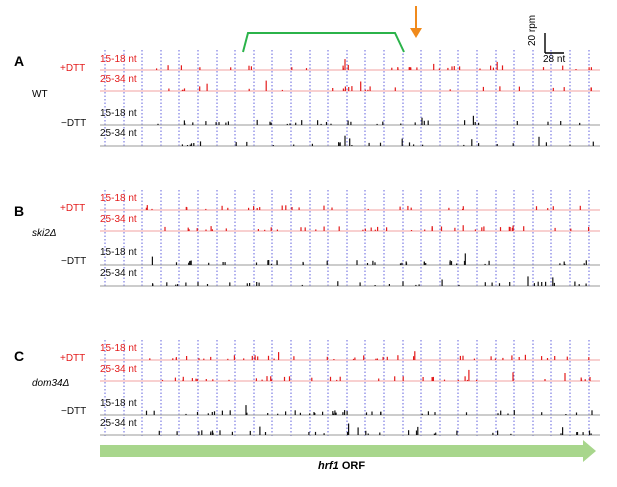  I want to click on orf-suffix: ORF, so click(352, 466).